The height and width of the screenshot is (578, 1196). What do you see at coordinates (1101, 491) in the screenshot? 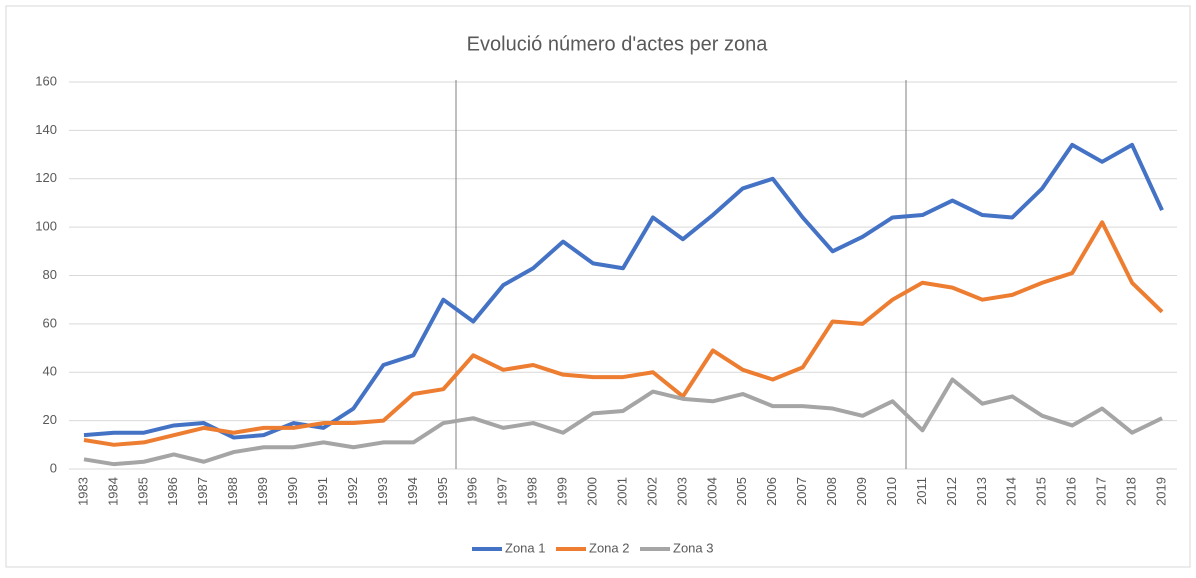
I see `x-tick-label: 2017` at bounding box center [1101, 491].